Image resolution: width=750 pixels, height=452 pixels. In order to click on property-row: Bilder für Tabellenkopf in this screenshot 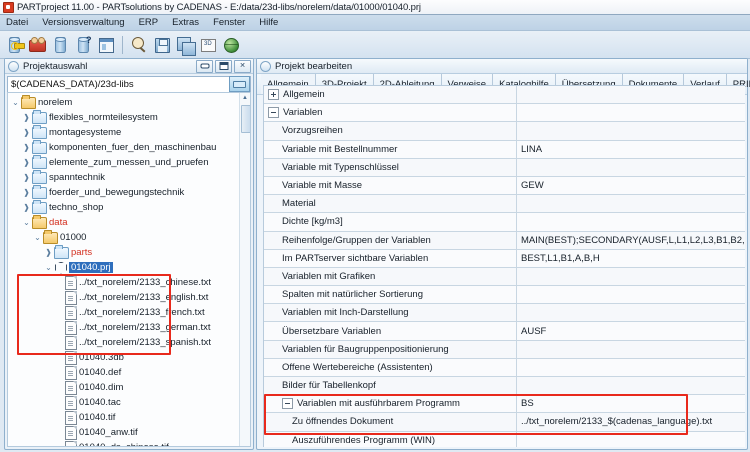, I will do `click(504, 386)`.